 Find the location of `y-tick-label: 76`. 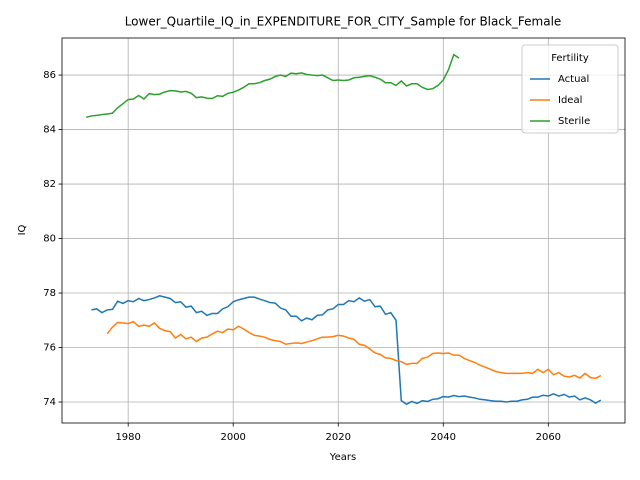

y-tick-label: 76 is located at coordinates (49, 348).